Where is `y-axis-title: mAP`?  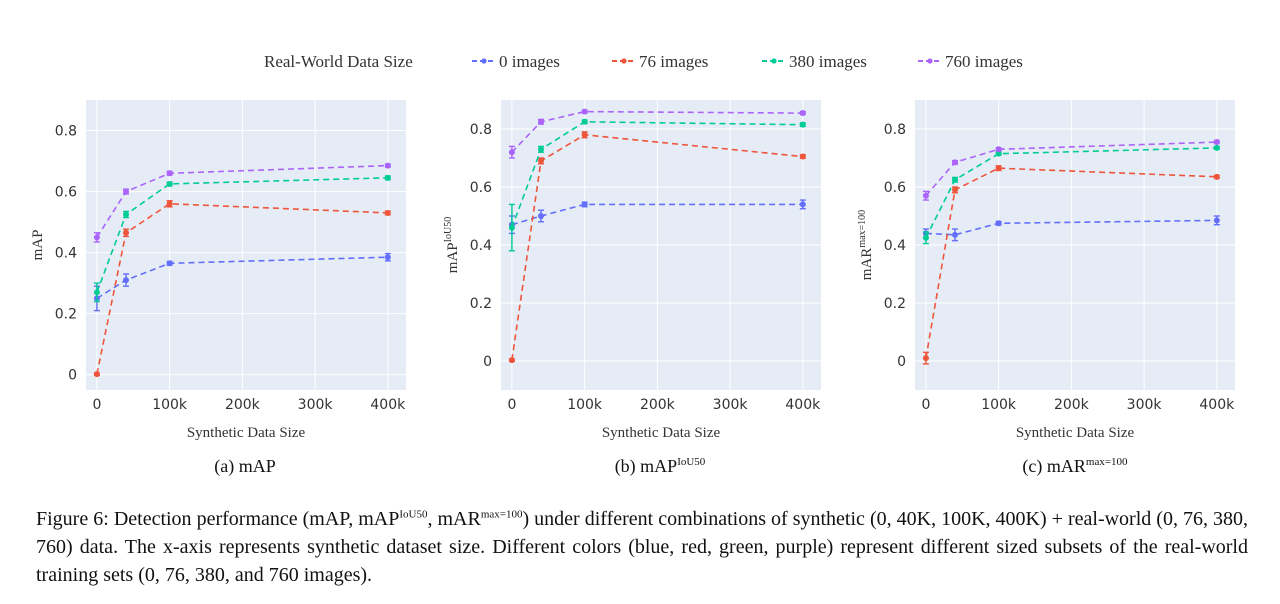 y-axis-title: mAP is located at coordinates (38, 245).